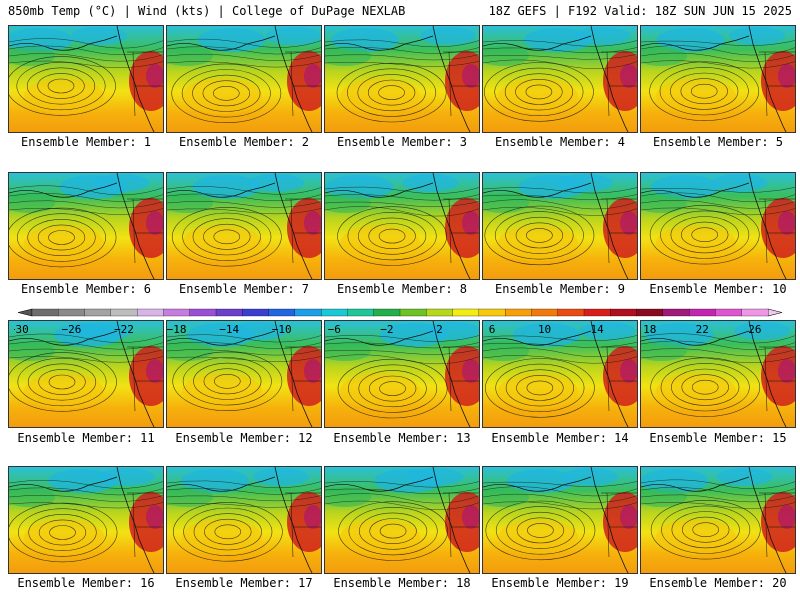 The height and width of the screenshot is (600, 800). What do you see at coordinates (402, 438) in the screenshot?
I see `ensemble-member-label: Ensemble Member: 13` at bounding box center [402, 438].